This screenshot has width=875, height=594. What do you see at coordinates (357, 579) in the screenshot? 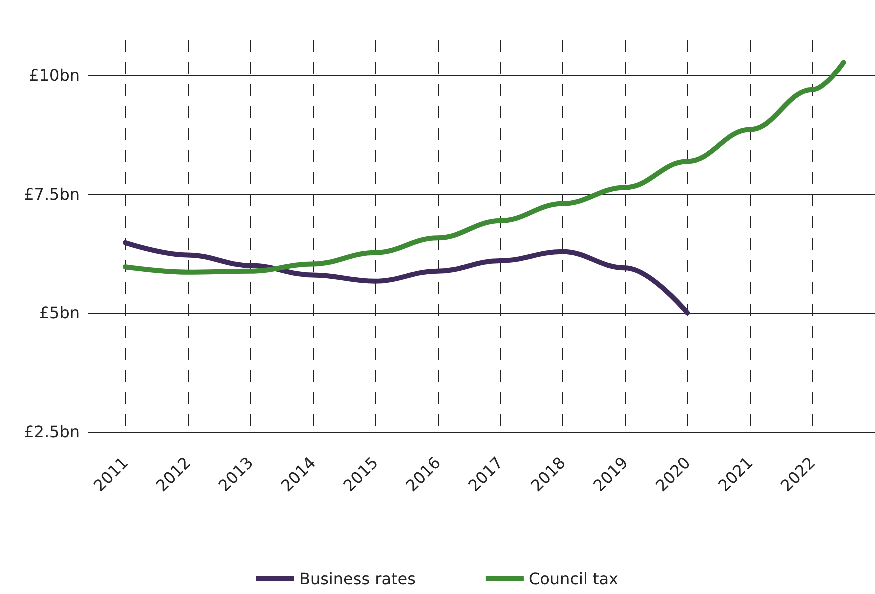
I see `legend-label: Business rates` at bounding box center [357, 579].